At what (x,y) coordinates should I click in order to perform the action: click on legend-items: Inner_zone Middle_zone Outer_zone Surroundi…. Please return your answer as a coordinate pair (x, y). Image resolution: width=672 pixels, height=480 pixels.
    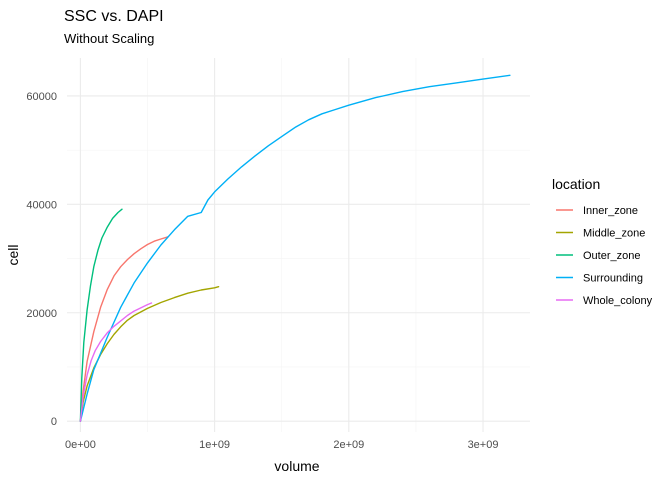
    Looking at the image, I should click on (604, 256).